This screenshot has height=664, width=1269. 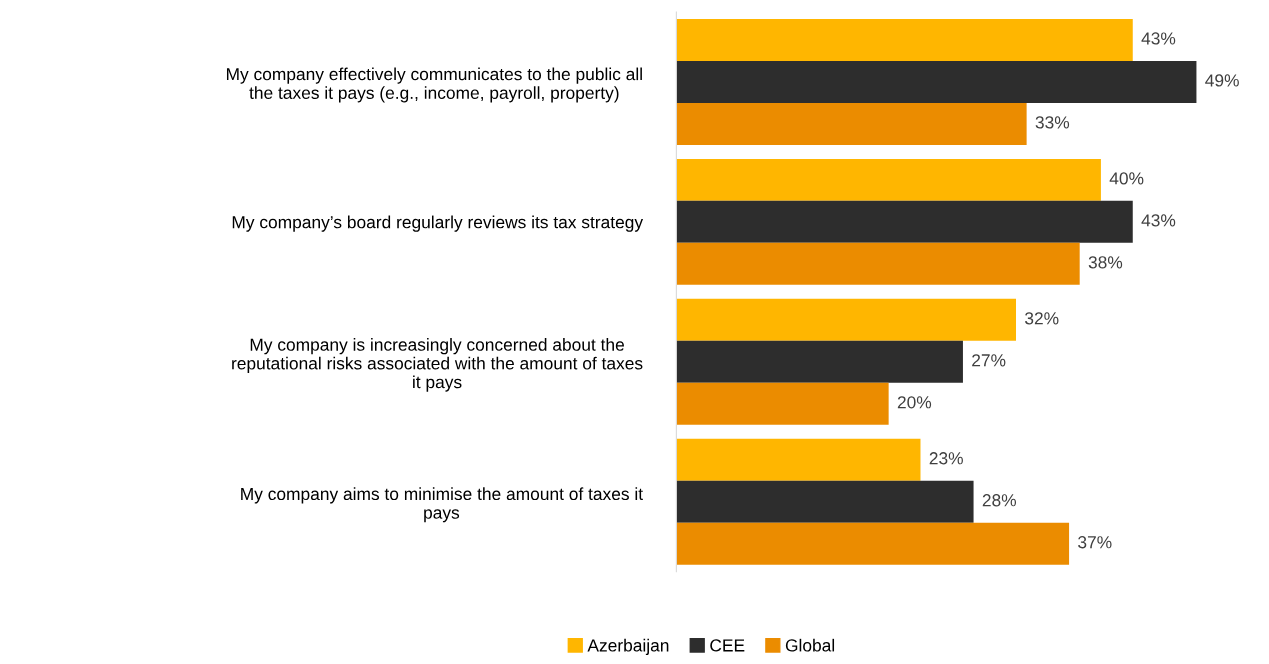 I want to click on y-tick-label: My company aims to minimise the amount of taxes it pays, so click(x=442, y=505).